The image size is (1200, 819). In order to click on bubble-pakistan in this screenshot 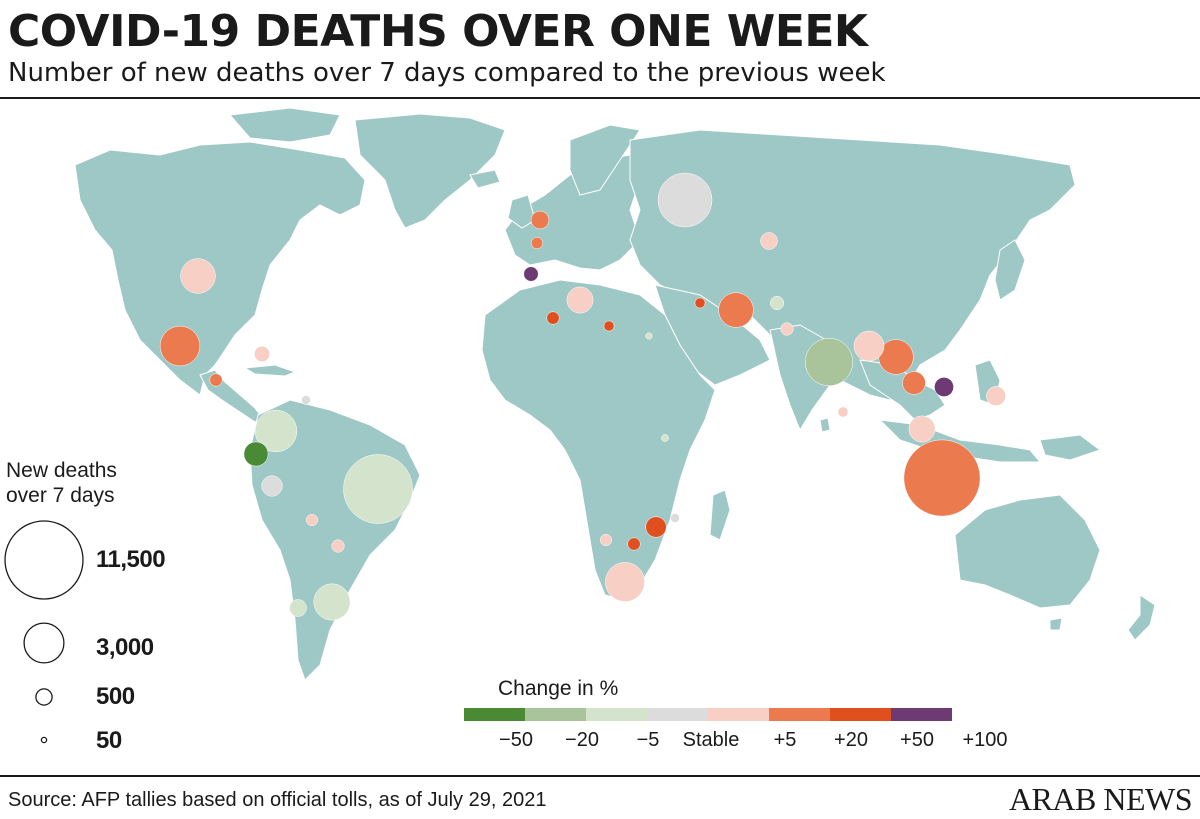, I will do `click(787, 329)`.